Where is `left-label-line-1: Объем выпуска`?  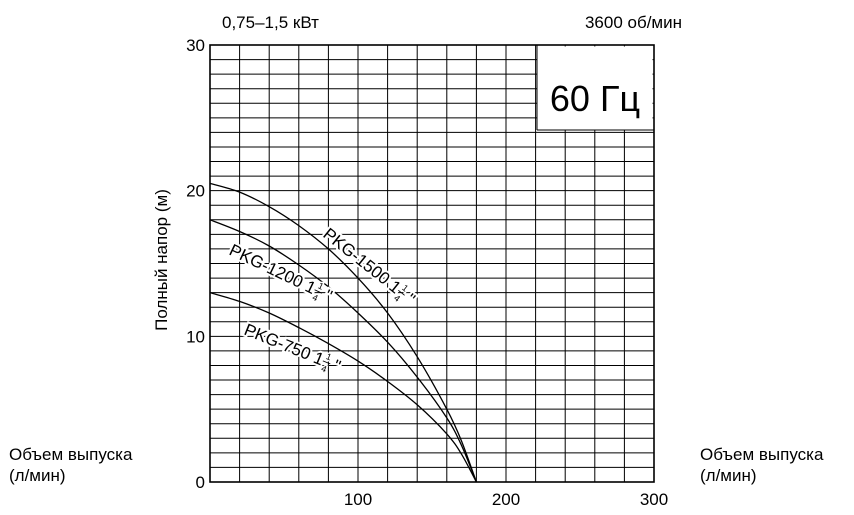 left-label-line-1: Объем выпуска is located at coordinates (71, 454).